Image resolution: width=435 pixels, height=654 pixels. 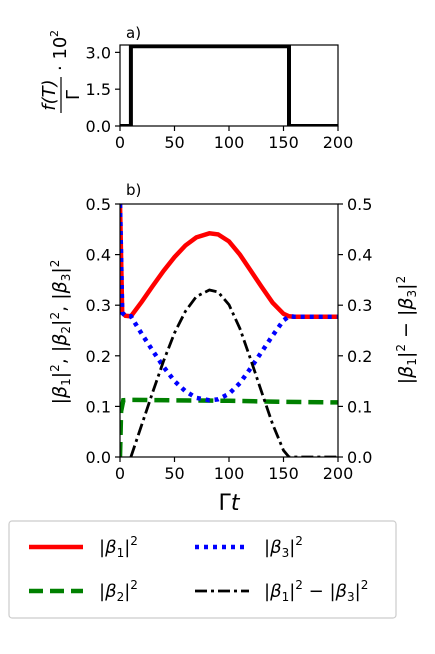 I want to click on panel-b-ytick-label: 0.0, so click(x=98, y=457).